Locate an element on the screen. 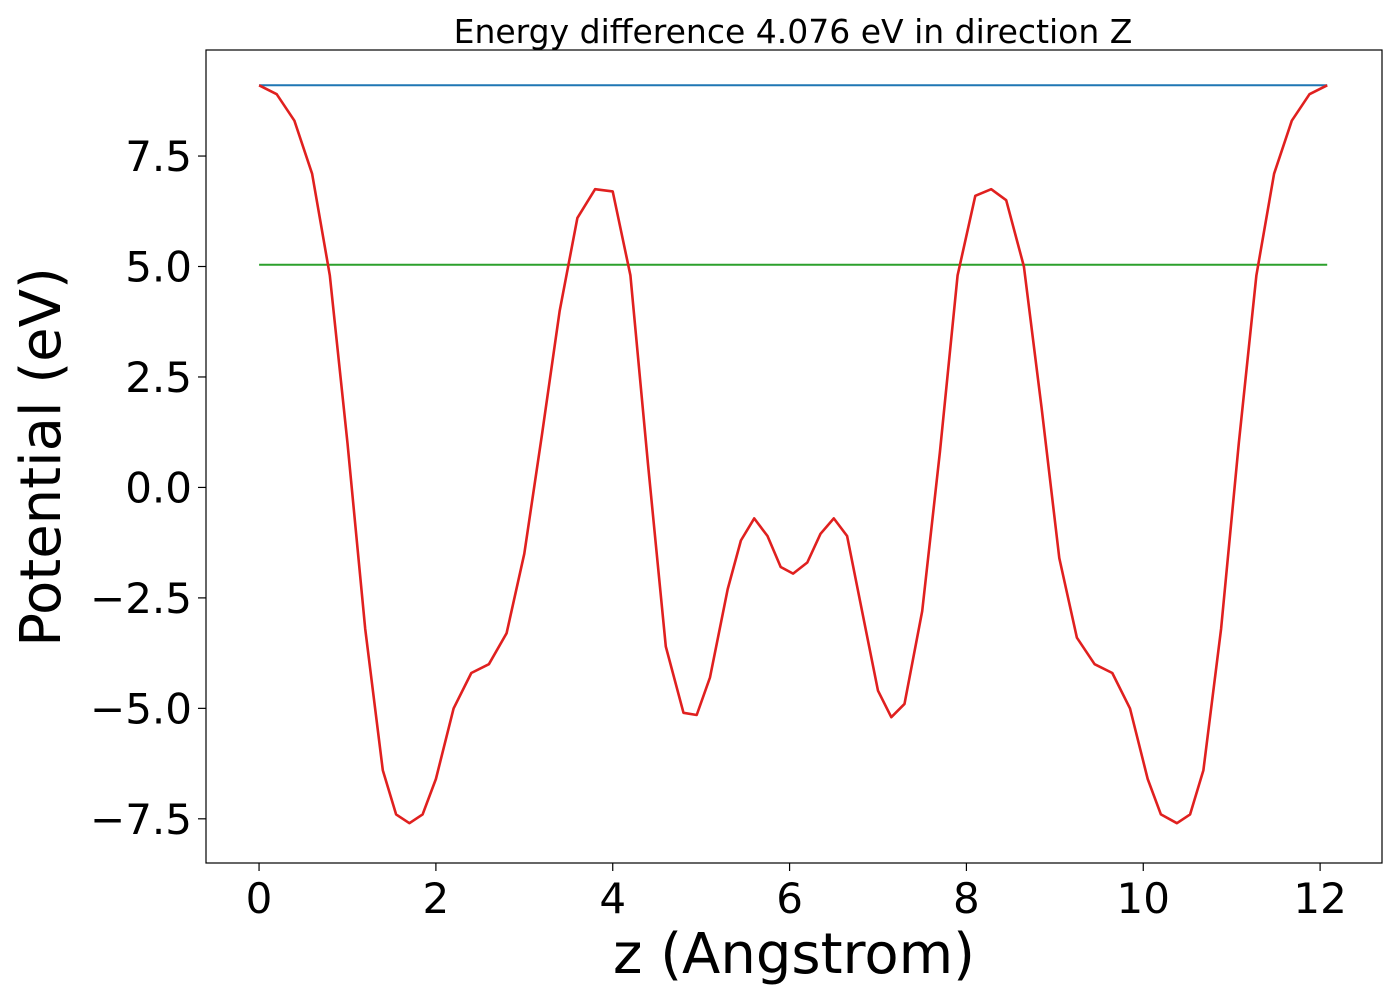 The height and width of the screenshot is (1000, 1400). y-axis-ticks: 7.5 5.0 2.5 0.0 −2.5 −5.0 −7.5 is located at coordinates (148, 488).